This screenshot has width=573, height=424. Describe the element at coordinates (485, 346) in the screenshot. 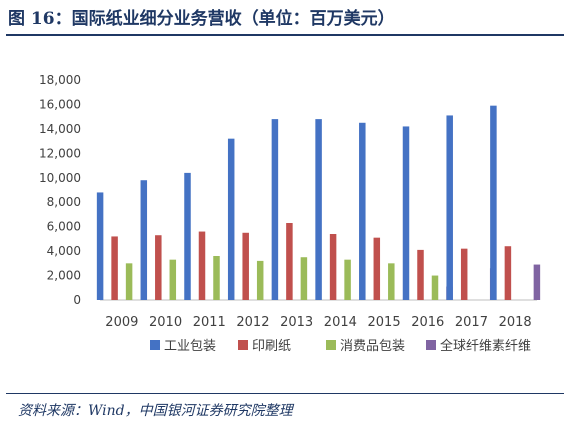

I see `legend-label: 全球纤维素纤维` at that location.